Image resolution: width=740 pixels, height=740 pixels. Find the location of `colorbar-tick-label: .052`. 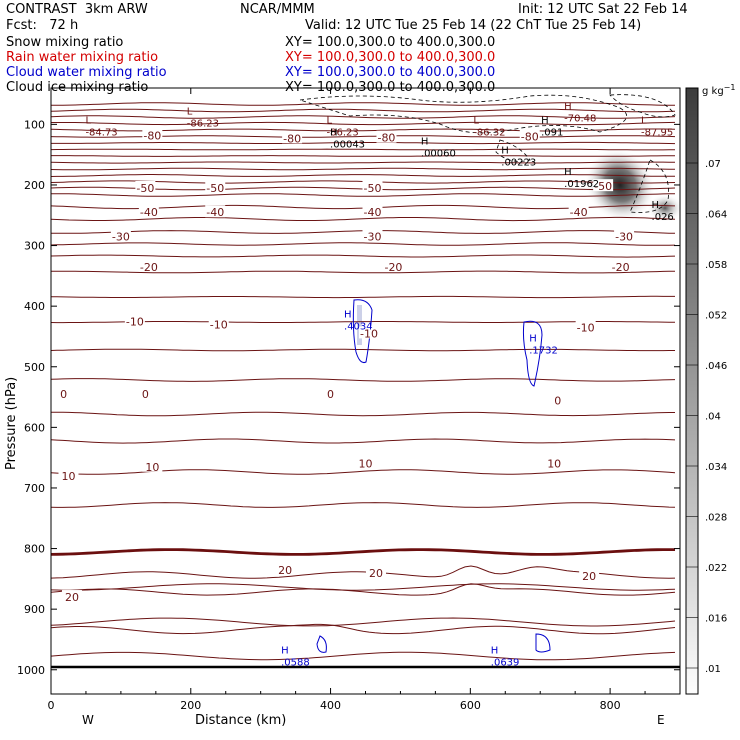

colorbar-tick-label: .052 is located at coordinates (716, 316).